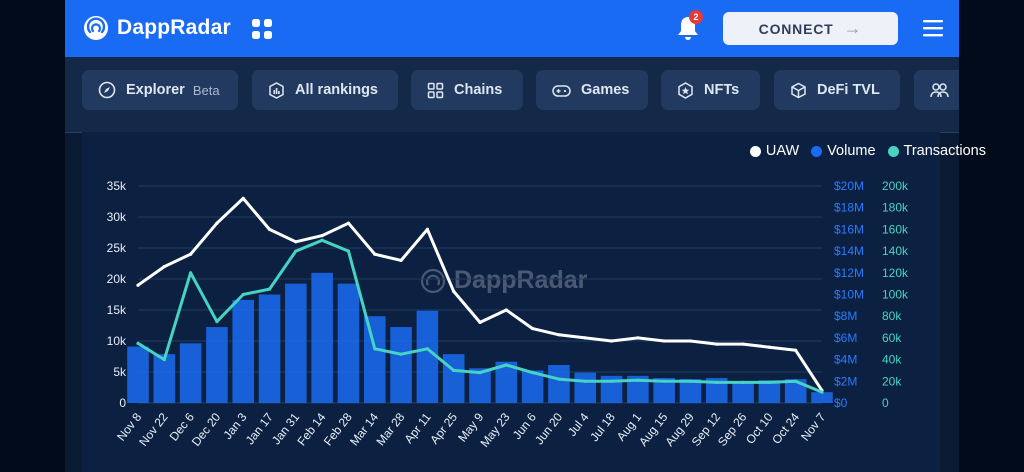 The image size is (1024, 472). What do you see at coordinates (853, 28) in the screenshot?
I see `arrow-right-icon: →` at bounding box center [853, 28].